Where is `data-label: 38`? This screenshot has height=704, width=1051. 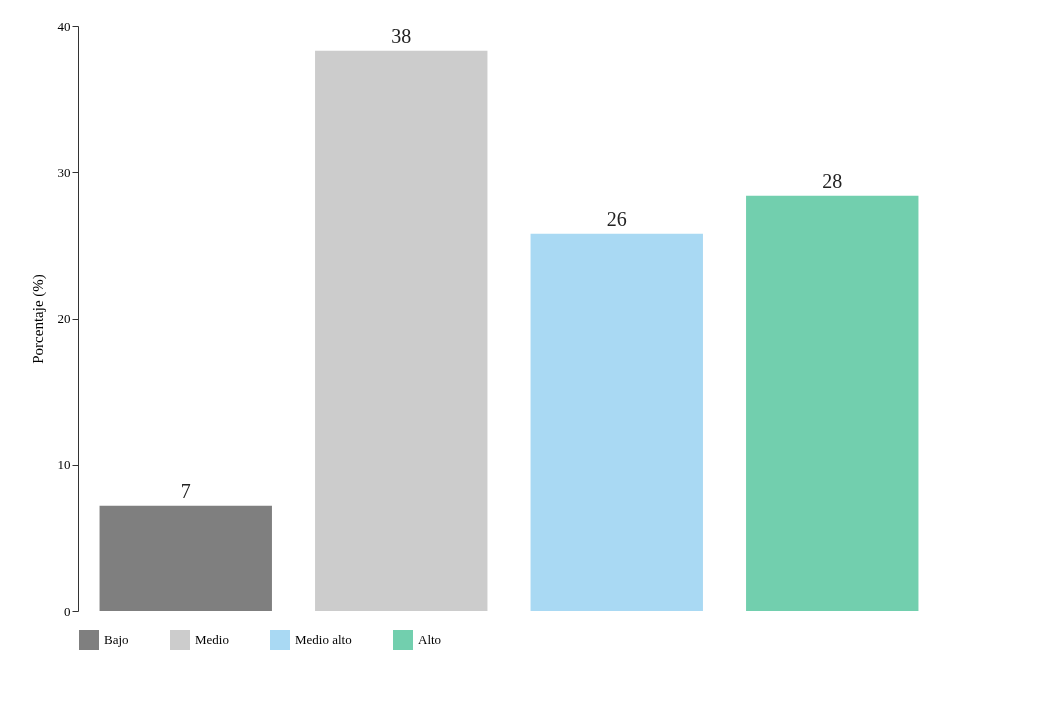 data-label: 38 is located at coordinates (401, 35).